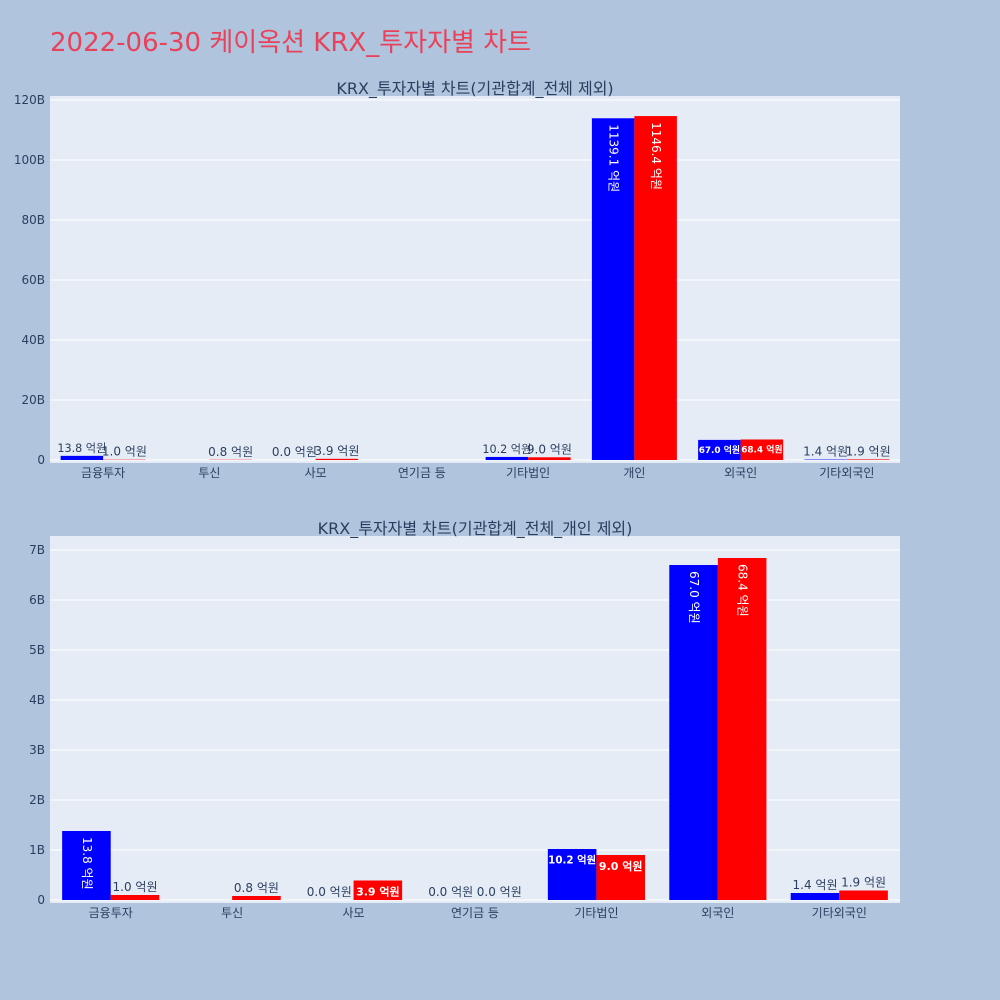 Image resolution: width=1000 pixels, height=1000 pixels. What do you see at coordinates (33, 400) in the screenshot?
I see `y-tick-label: 20B` at bounding box center [33, 400].